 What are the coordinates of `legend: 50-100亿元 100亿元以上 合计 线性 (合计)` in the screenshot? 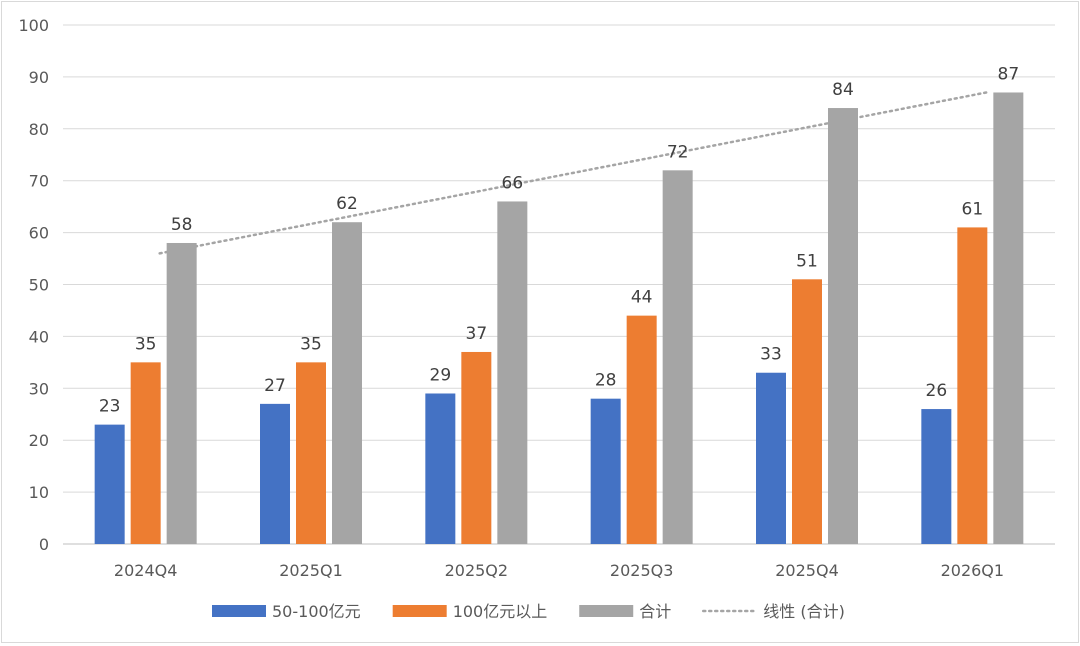 It's located at (528, 611).